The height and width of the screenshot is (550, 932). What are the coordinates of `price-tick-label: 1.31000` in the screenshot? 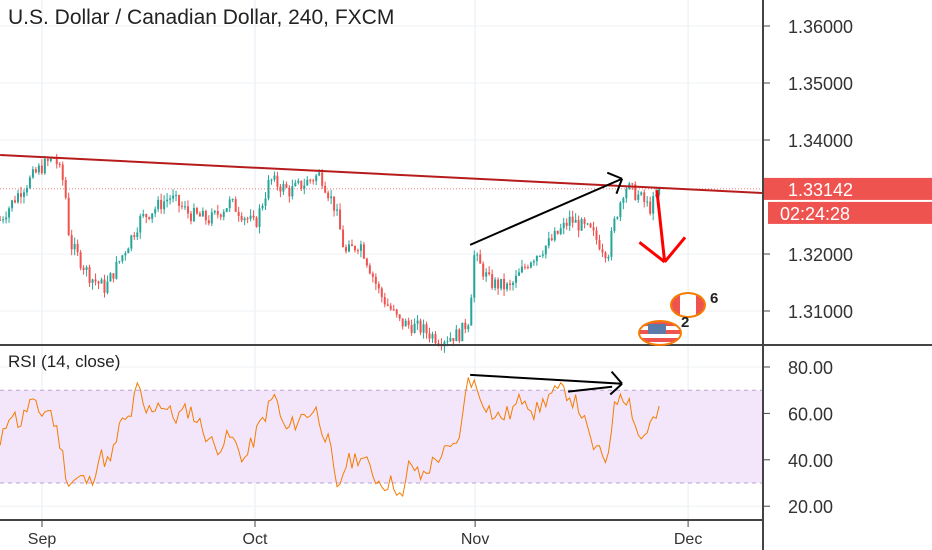 It's located at (820, 312).